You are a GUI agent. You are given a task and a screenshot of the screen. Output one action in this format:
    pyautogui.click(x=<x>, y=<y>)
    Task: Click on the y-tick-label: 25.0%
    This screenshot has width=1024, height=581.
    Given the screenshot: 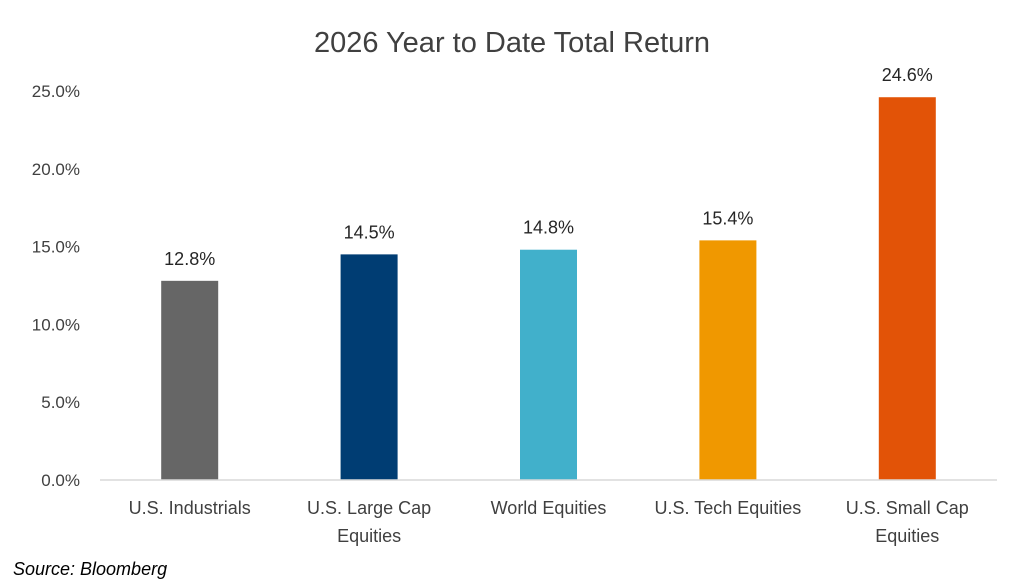 What is the action you would take?
    pyautogui.click(x=56, y=91)
    